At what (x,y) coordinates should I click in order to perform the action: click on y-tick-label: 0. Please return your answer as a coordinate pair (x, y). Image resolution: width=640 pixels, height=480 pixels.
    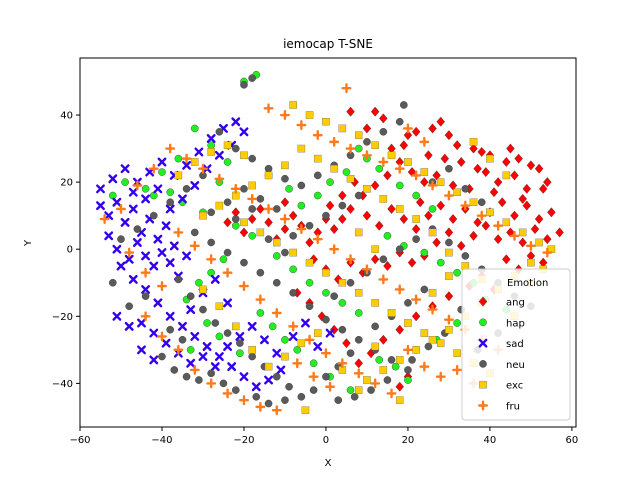
    Looking at the image, I should click on (70, 250).